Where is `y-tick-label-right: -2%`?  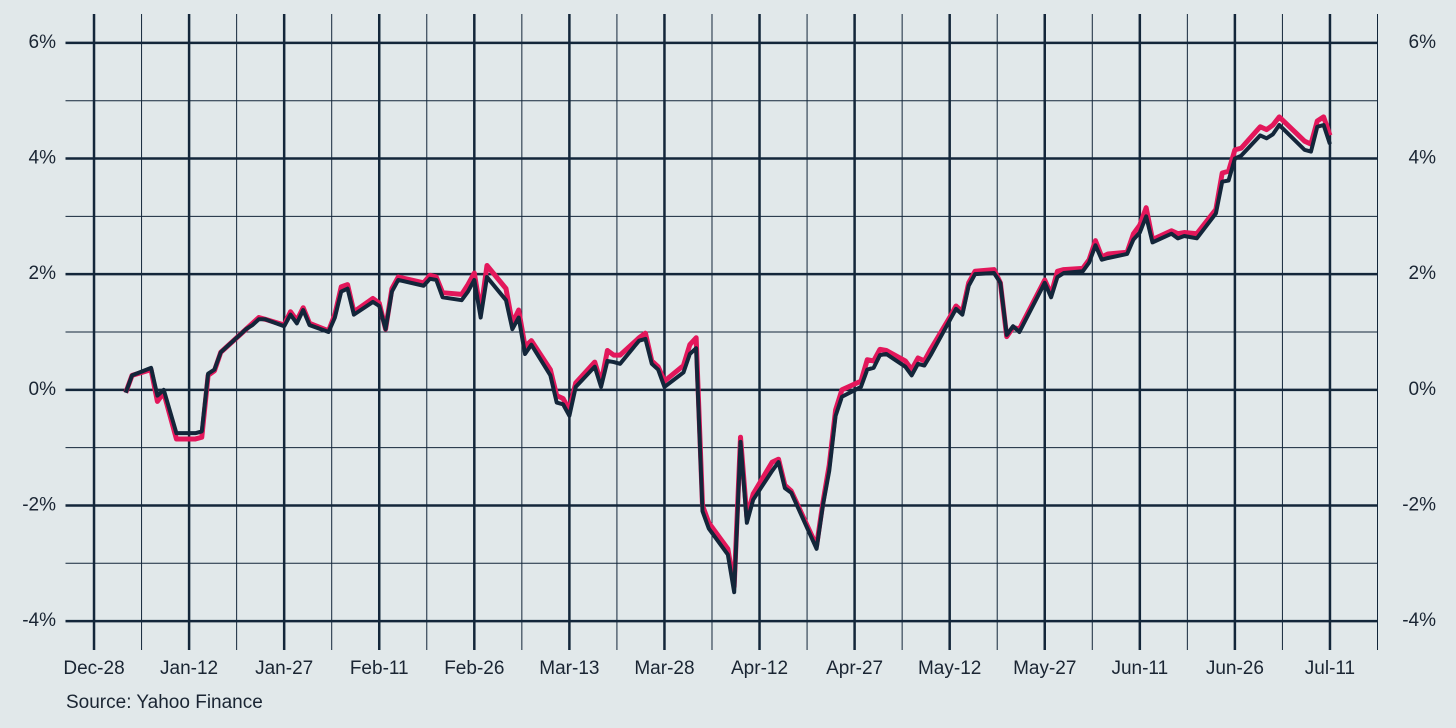 y-tick-label-right: -2% is located at coordinates (1419, 504).